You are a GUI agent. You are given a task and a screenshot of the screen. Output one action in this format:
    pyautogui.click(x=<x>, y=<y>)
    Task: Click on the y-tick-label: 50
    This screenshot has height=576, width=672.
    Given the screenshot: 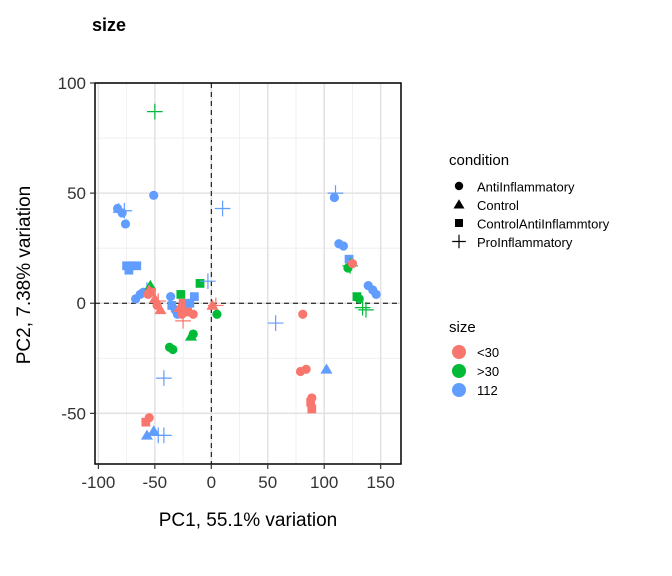 What is the action you would take?
    pyautogui.click(x=76, y=193)
    